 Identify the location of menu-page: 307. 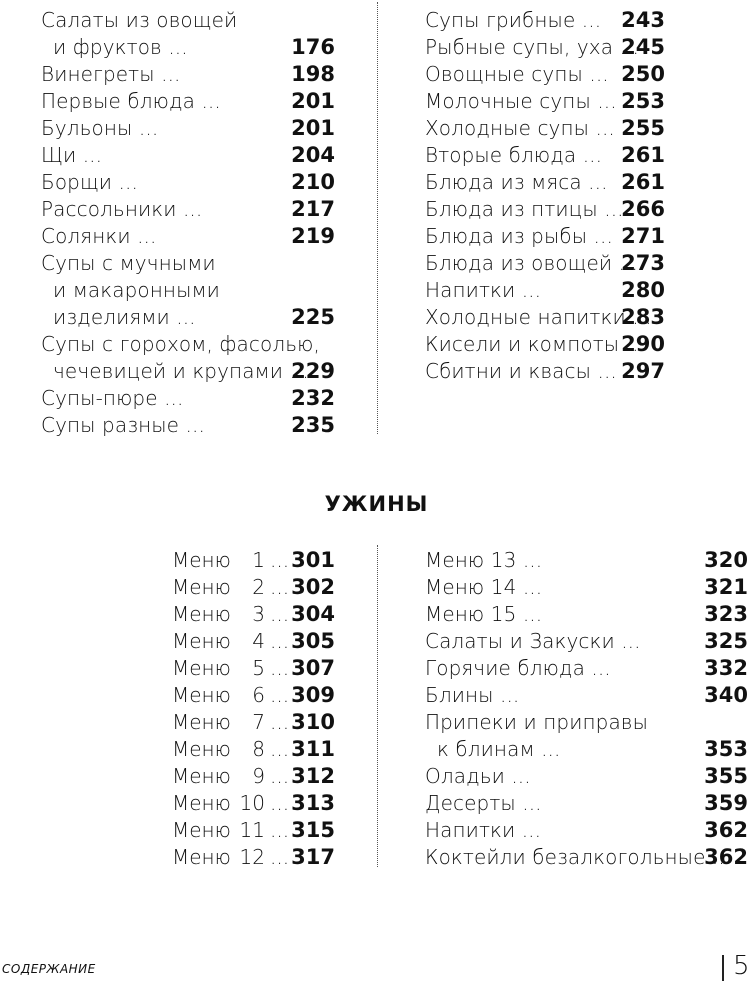
(313, 668).